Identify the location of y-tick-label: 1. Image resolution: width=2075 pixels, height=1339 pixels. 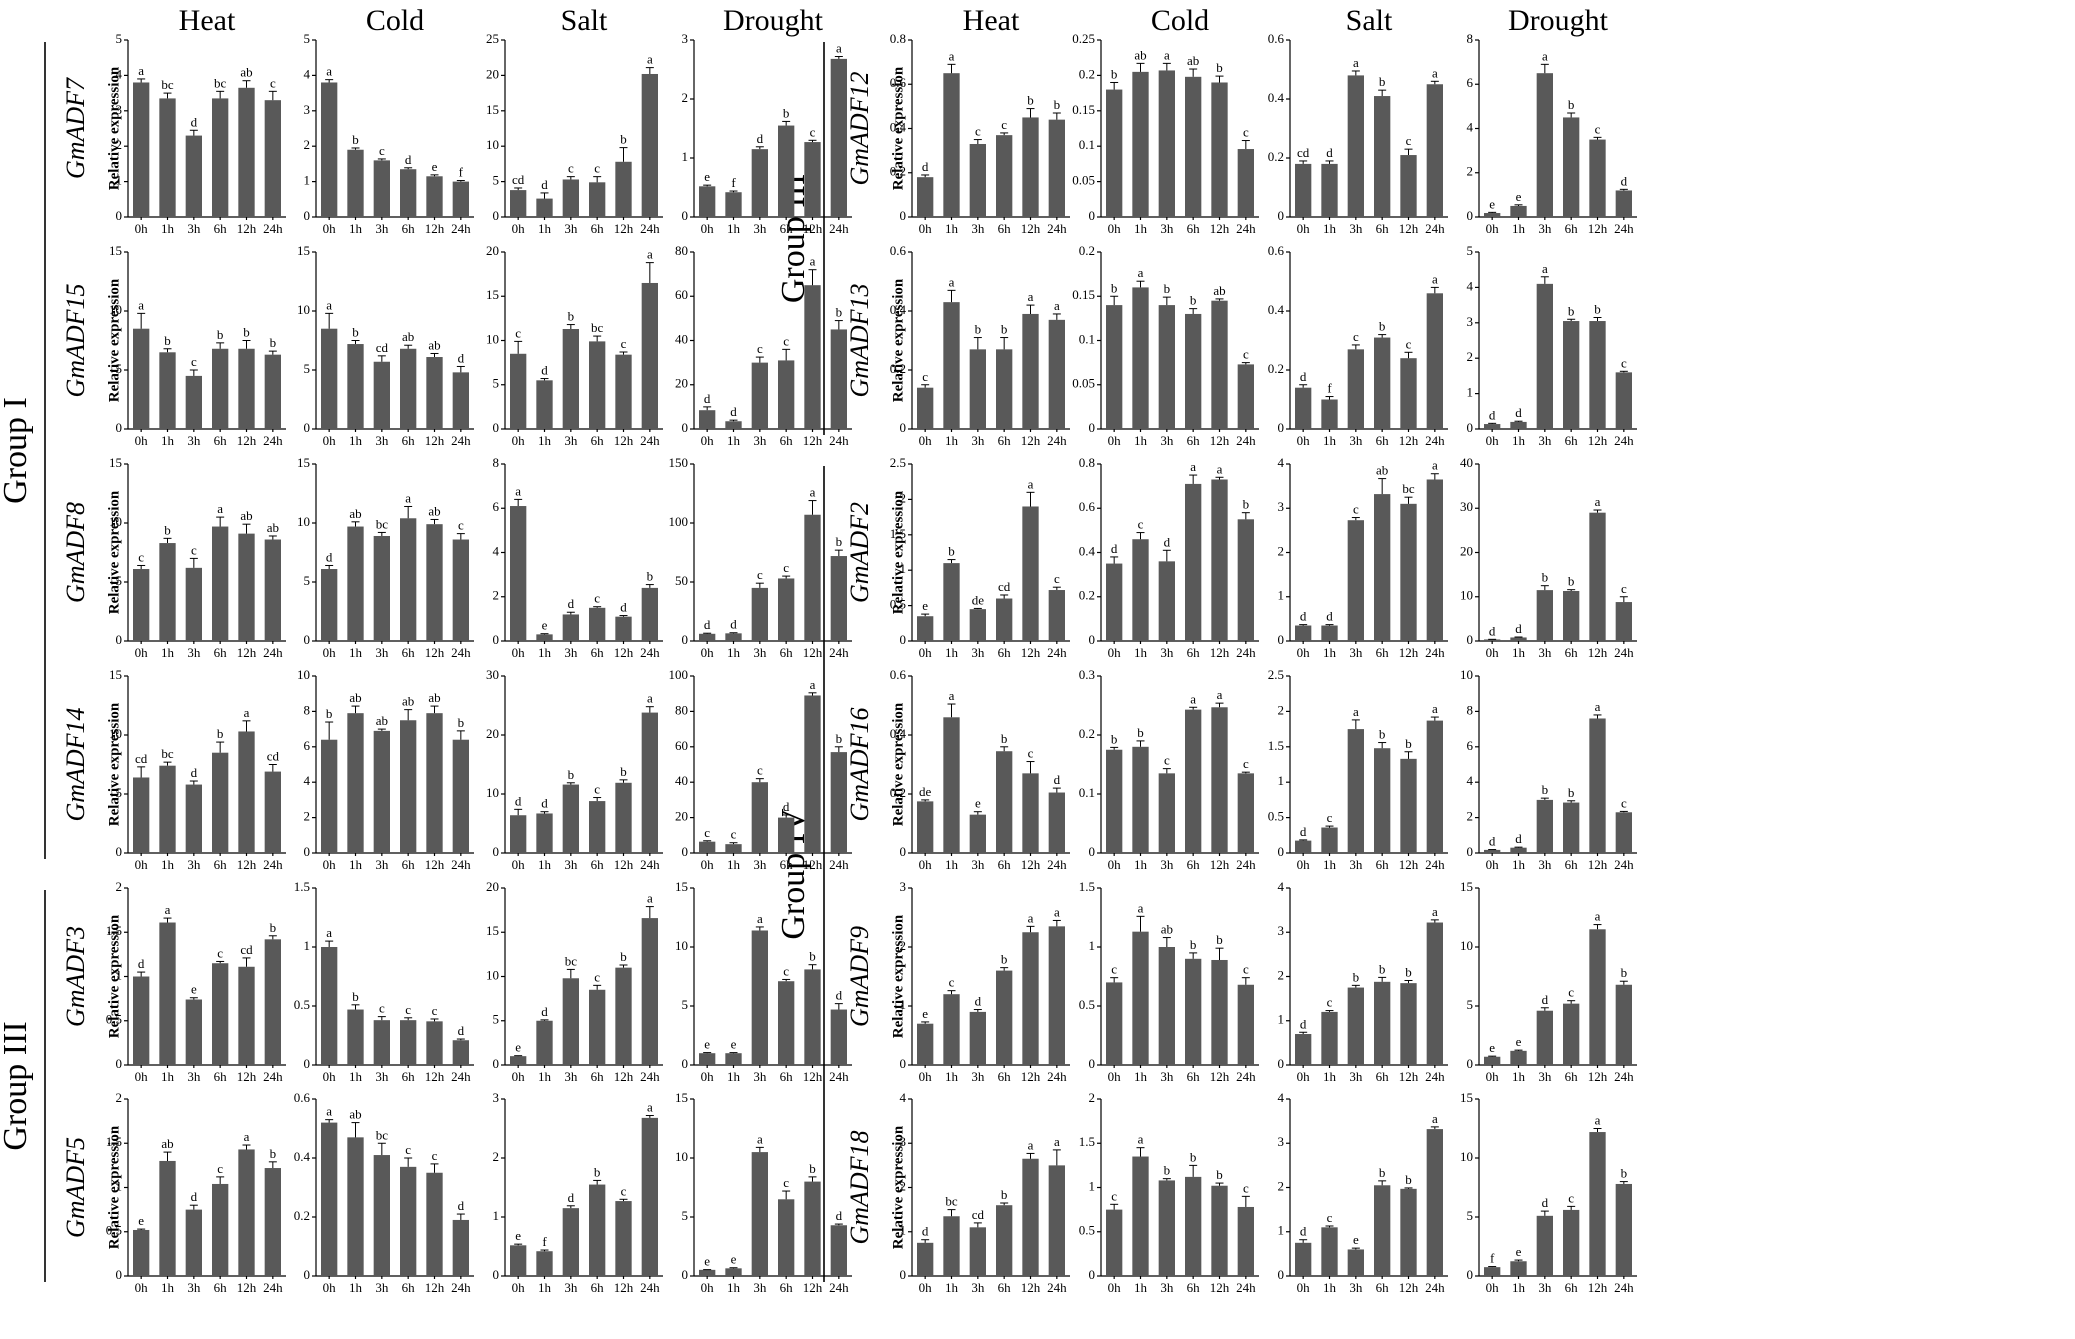
(1092, 1185).